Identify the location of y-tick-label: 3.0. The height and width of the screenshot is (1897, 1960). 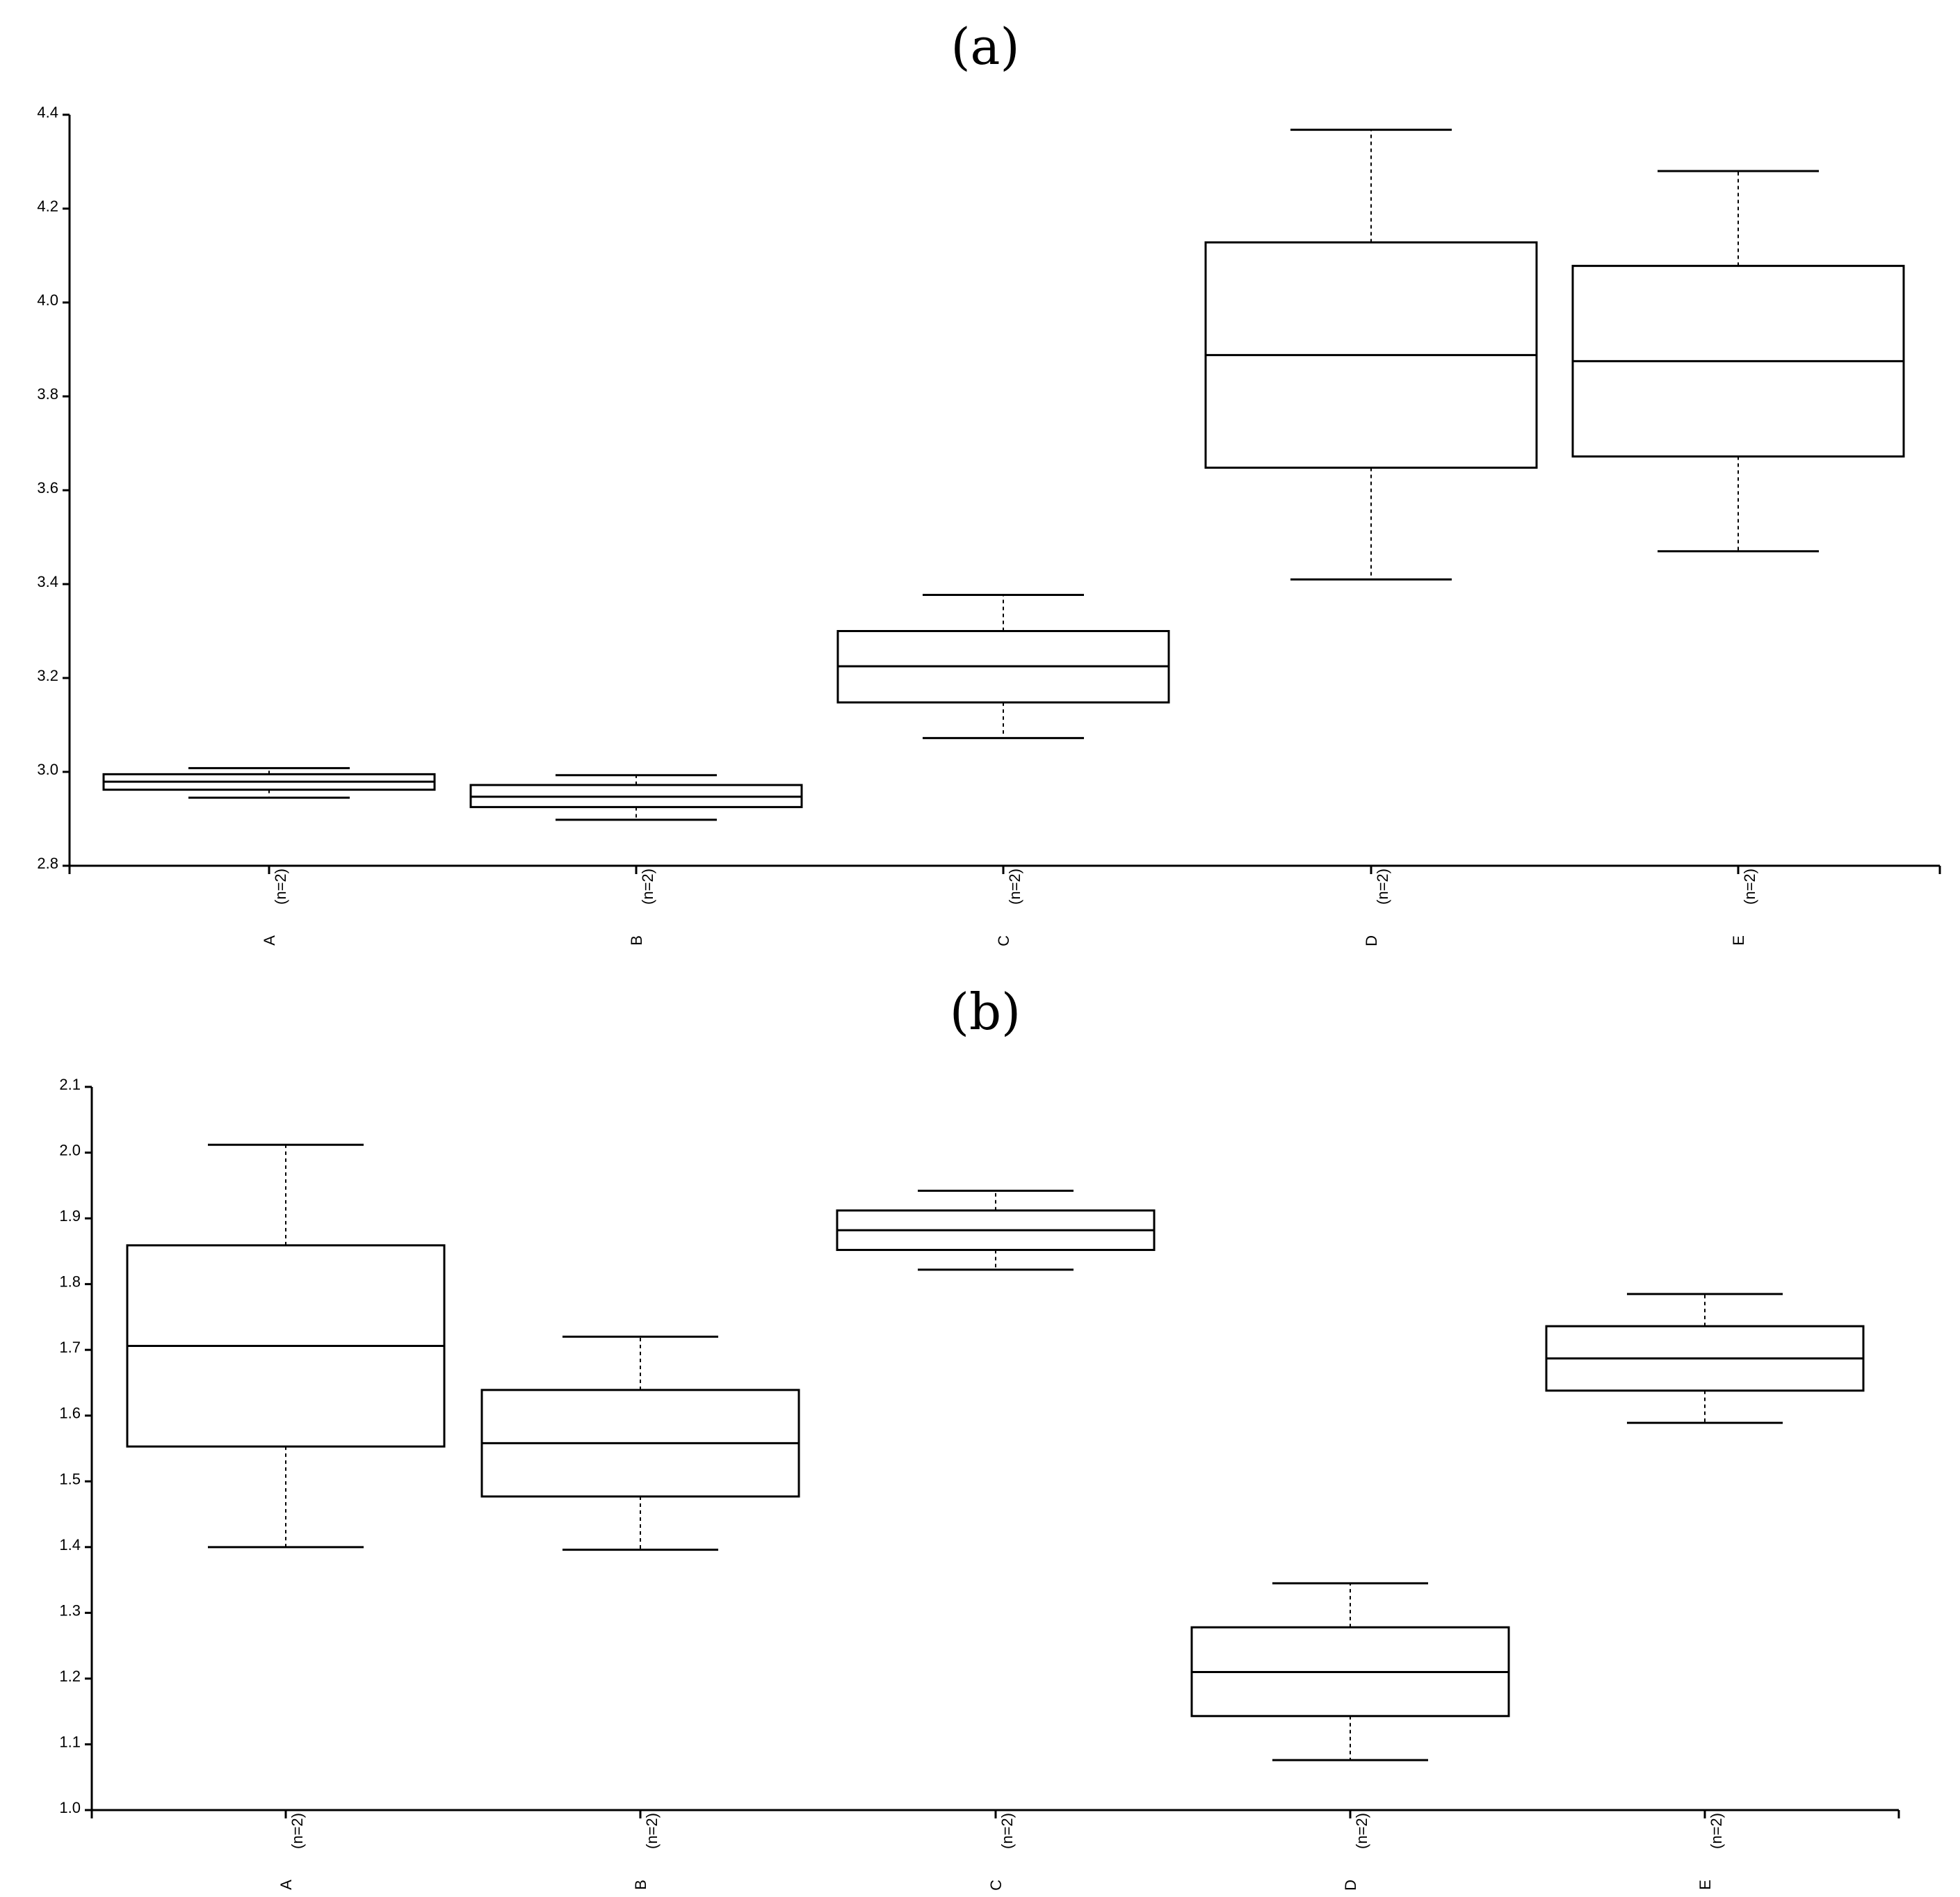
(47, 769).